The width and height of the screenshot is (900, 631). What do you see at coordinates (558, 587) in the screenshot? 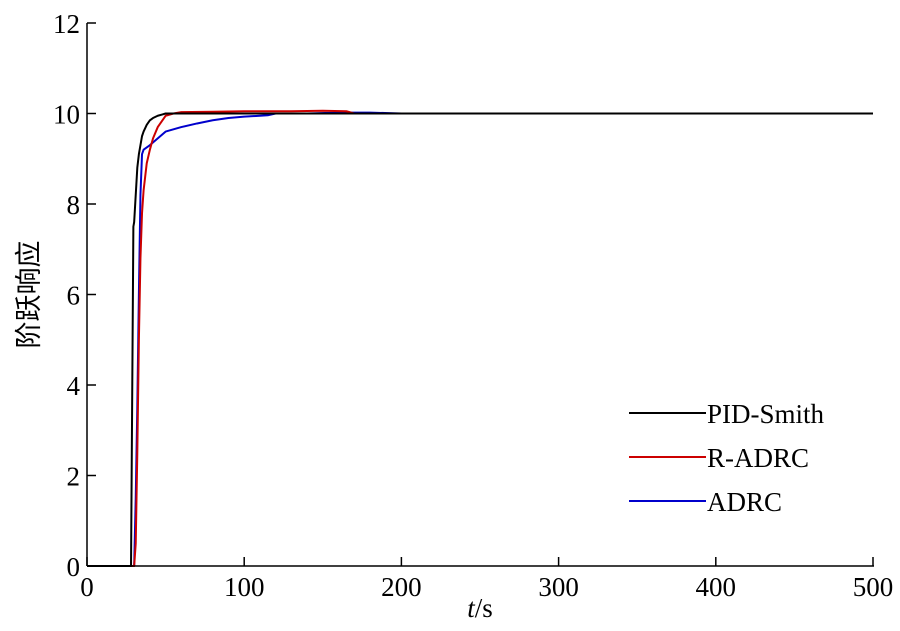
I see `x-tick-label: 300` at bounding box center [558, 587].